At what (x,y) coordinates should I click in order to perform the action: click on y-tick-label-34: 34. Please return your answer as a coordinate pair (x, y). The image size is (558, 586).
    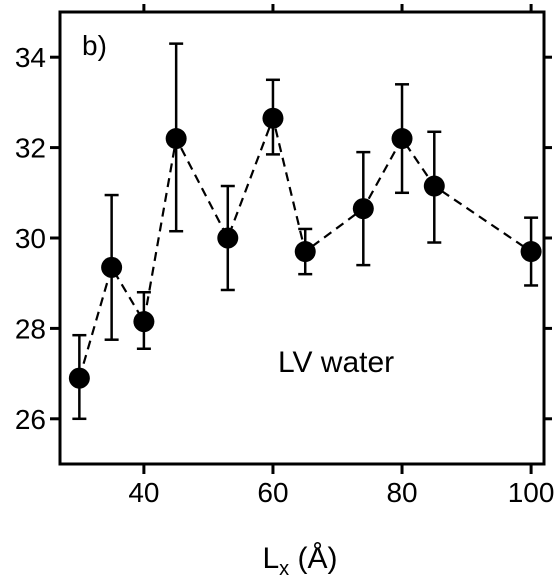
    Looking at the image, I should click on (30, 57).